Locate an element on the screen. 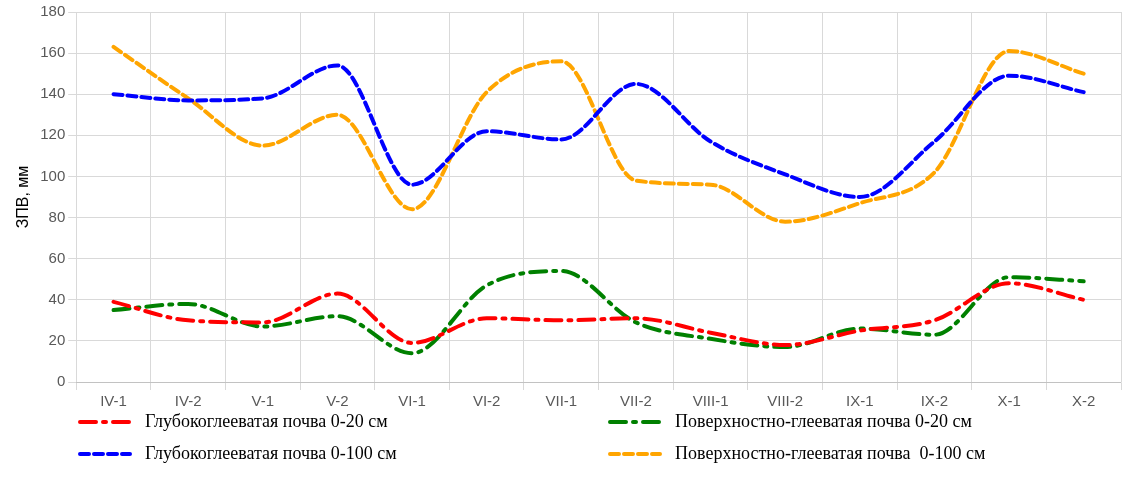 The width and height of the screenshot is (1141, 494). x-tick-label: VI-2 is located at coordinates (486, 401).